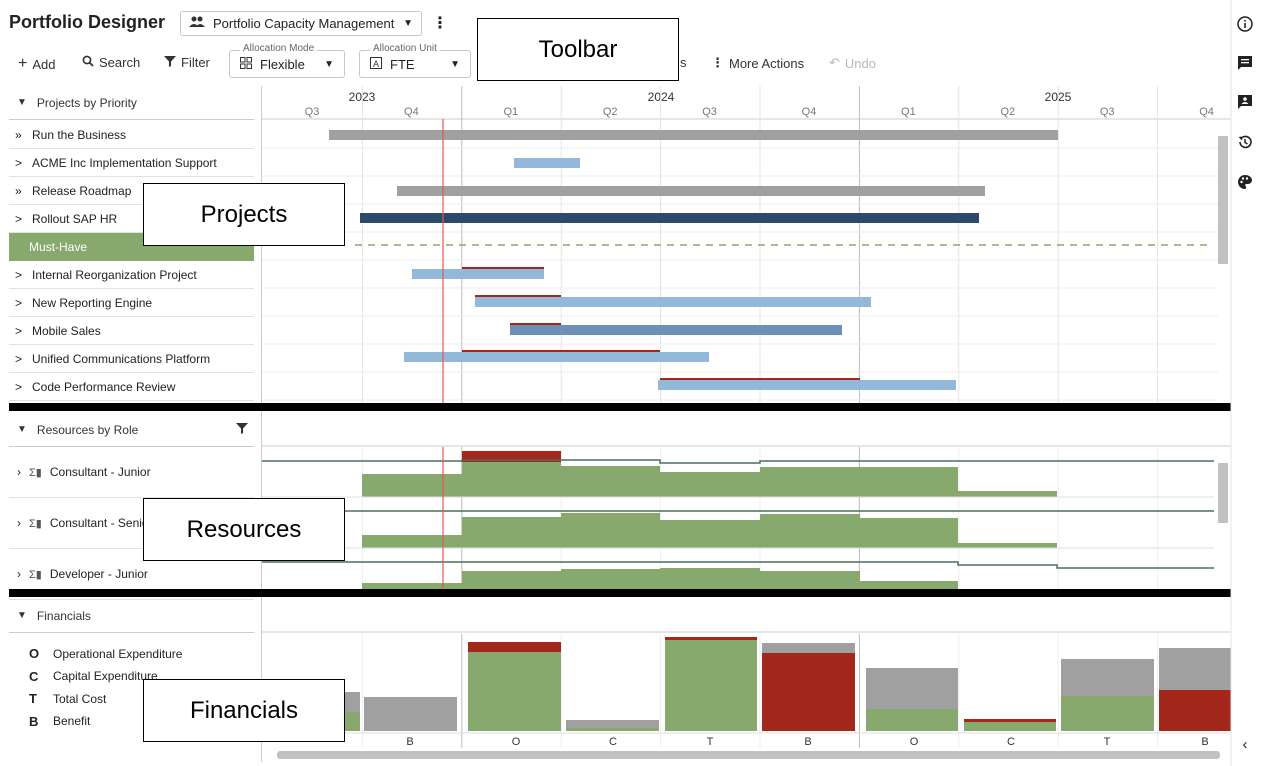 Image resolution: width=1265 pixels, height=766 pixels. Describe the element at coordinates (1245, 24) in the screenshot. I see `info-icon` at that location.